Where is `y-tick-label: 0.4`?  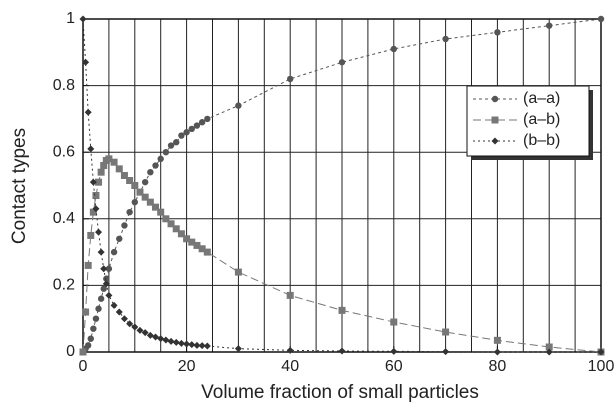 y-tick-label: 0.4 is located at coordinates (64, 218).